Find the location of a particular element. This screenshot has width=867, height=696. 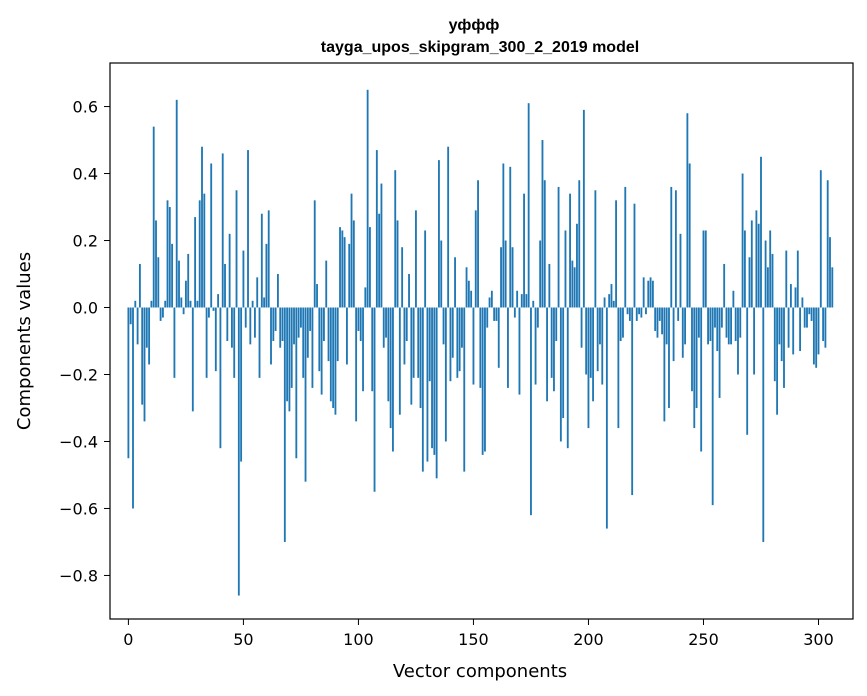

y-tick-label: 0.2 is located at coordinates (85, 241).